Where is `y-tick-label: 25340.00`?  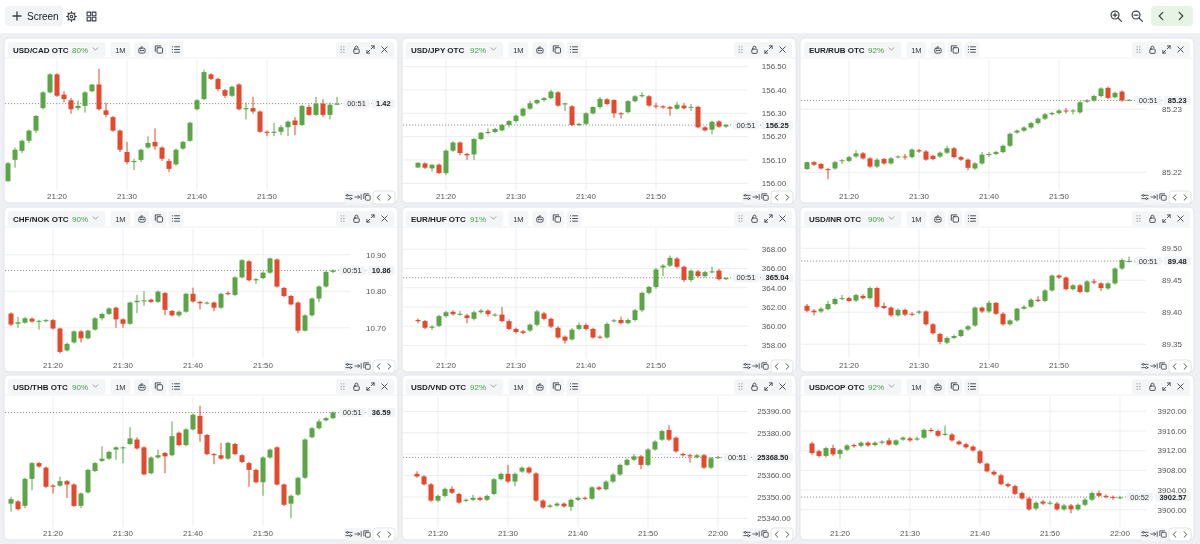
y-tick-label: 25340.00 is located at coordinates (774, 519).